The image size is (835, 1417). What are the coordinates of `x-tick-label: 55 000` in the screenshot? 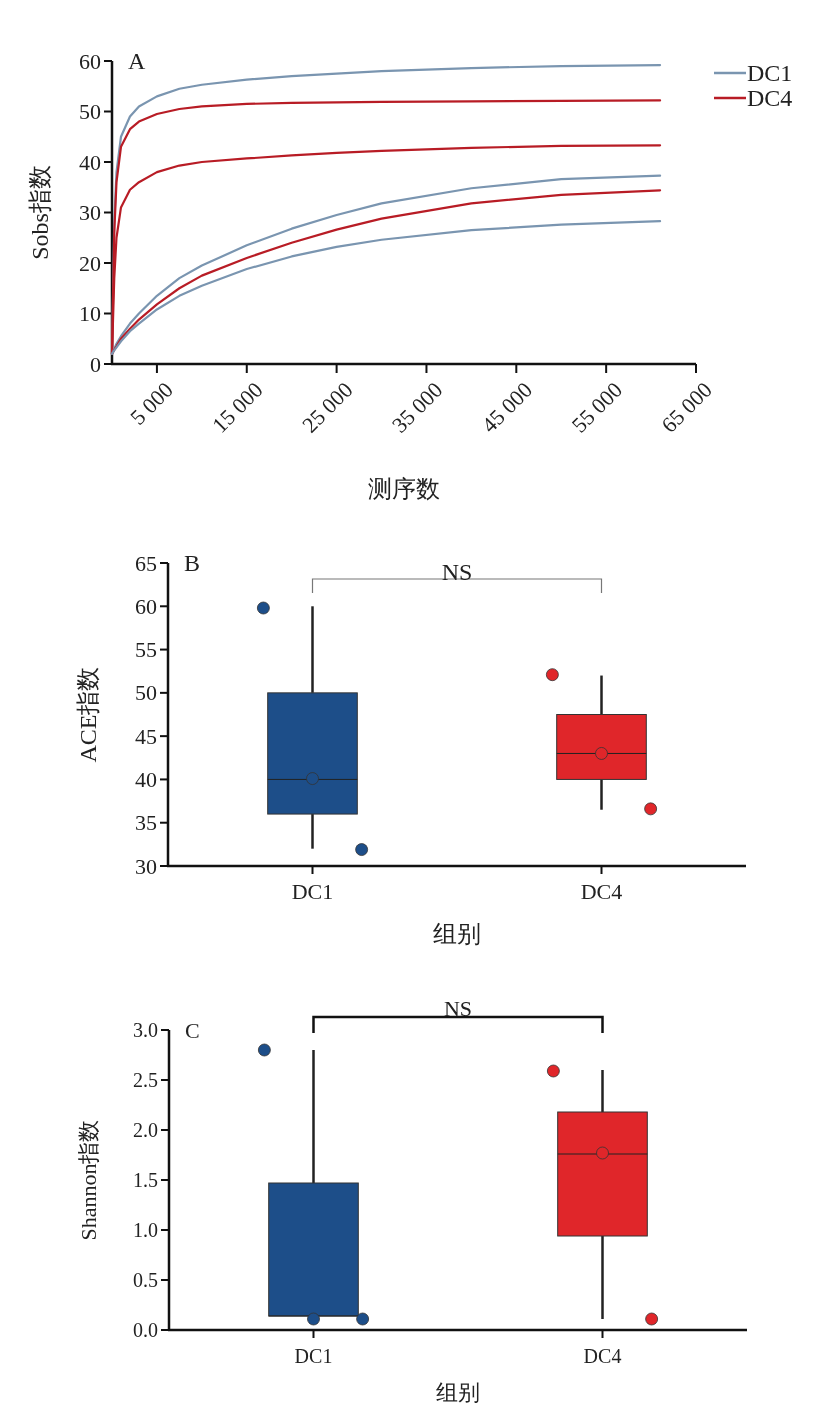 It's located at (596, 407).